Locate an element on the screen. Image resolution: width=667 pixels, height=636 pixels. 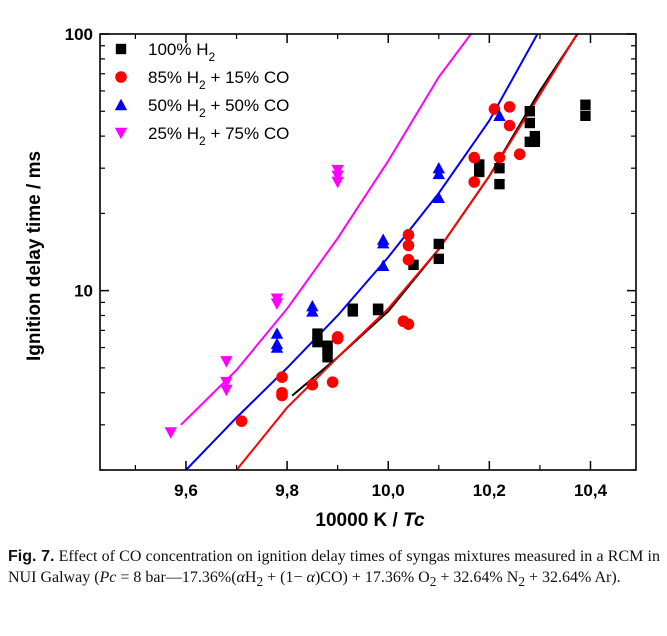
y-axis-title: Ignition delay time / ms is located at coordinates (34, 256).